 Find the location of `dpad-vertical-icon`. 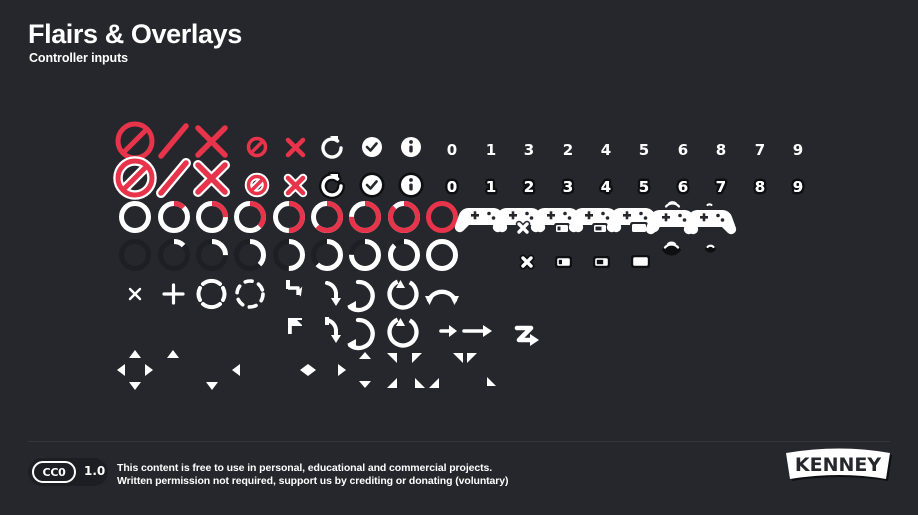

dpad-vertical-icon is located at coordinates (192, 370).